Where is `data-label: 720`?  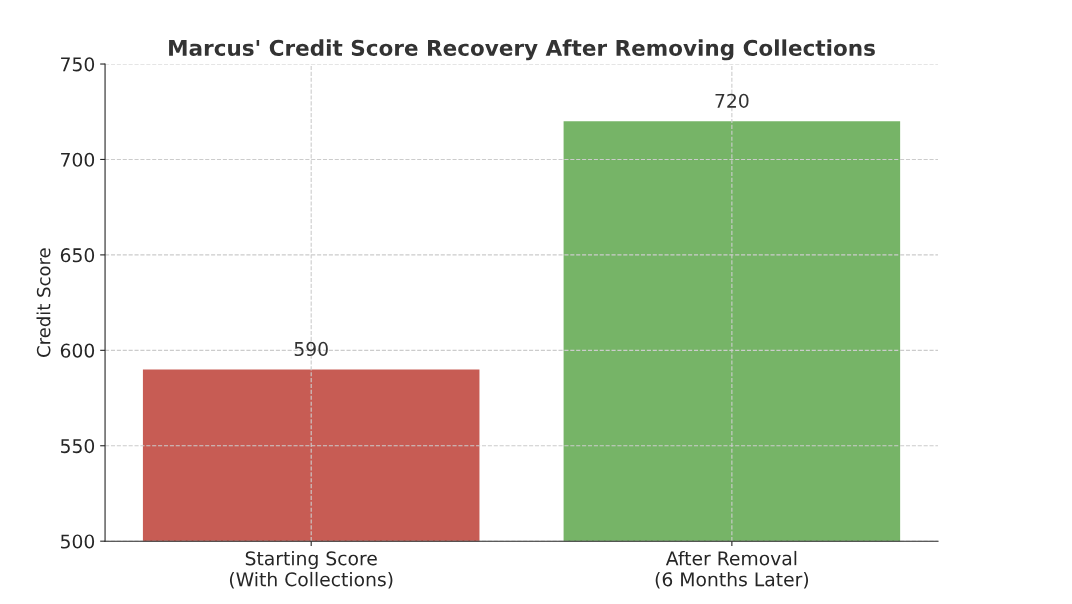 data-label: 720 is located at coordinates (732, 100).